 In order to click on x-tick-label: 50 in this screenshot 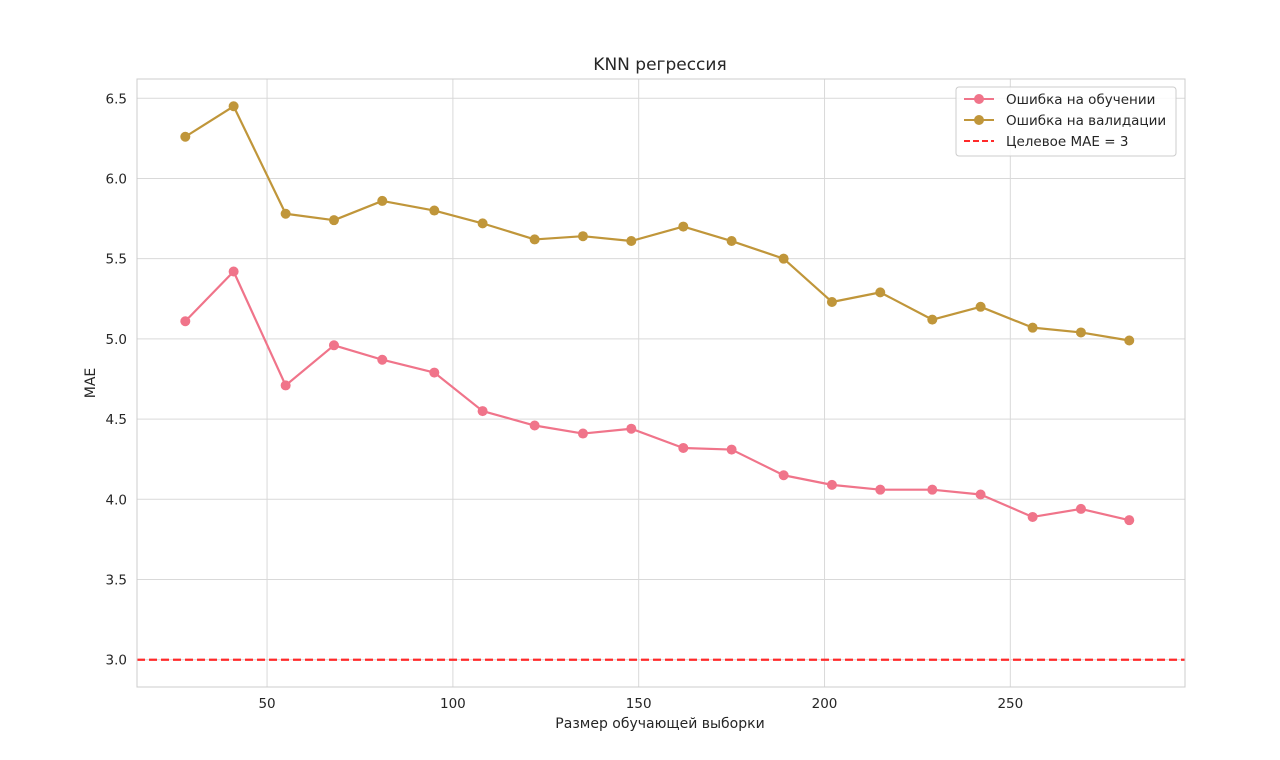, I will do `click(266, 704)`.